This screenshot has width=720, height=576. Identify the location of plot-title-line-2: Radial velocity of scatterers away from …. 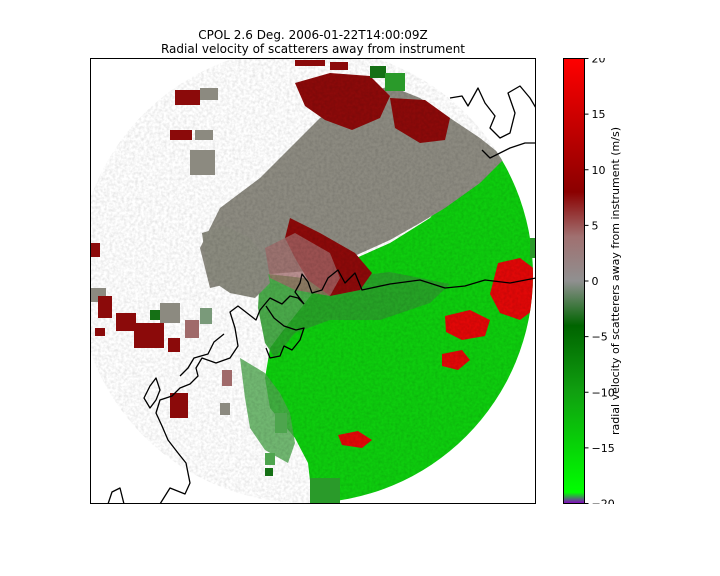
(313, 49).